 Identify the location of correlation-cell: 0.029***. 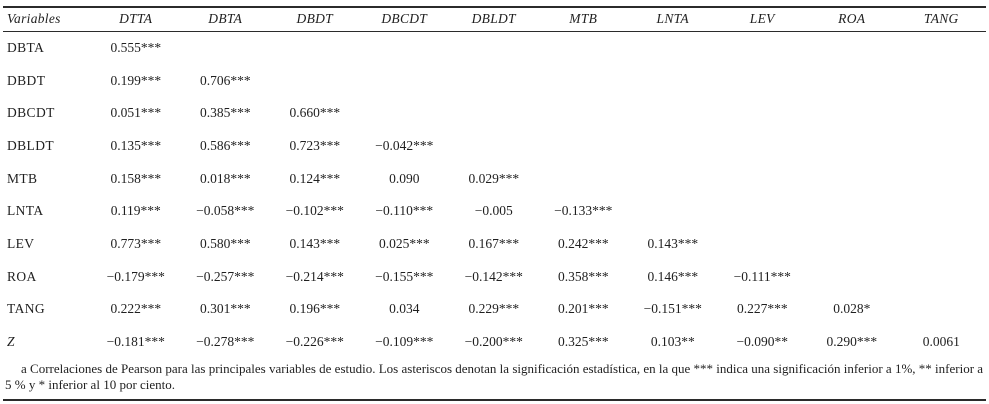
(494, 178).